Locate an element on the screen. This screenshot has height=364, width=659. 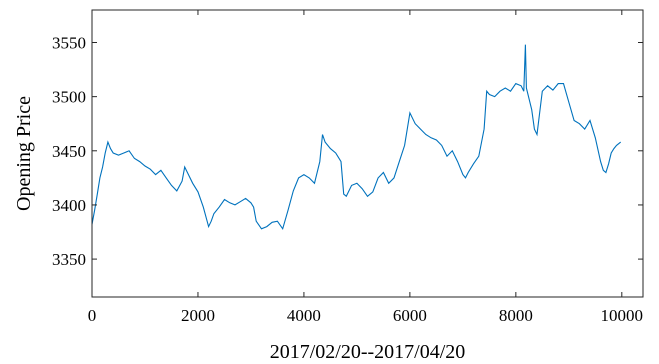
y-tick-label: 3450 is located at coordinates (69, 151).